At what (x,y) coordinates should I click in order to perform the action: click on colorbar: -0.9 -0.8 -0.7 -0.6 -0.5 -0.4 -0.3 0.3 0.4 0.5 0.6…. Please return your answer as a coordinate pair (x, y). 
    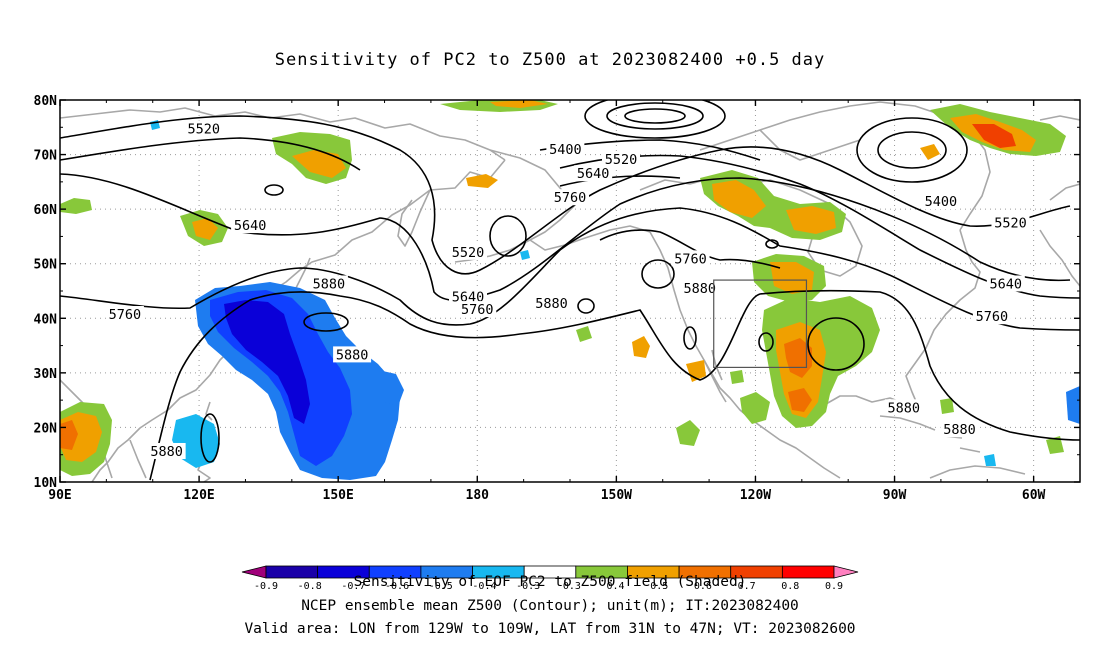
    Looking at the image, I should click on (550, 578).